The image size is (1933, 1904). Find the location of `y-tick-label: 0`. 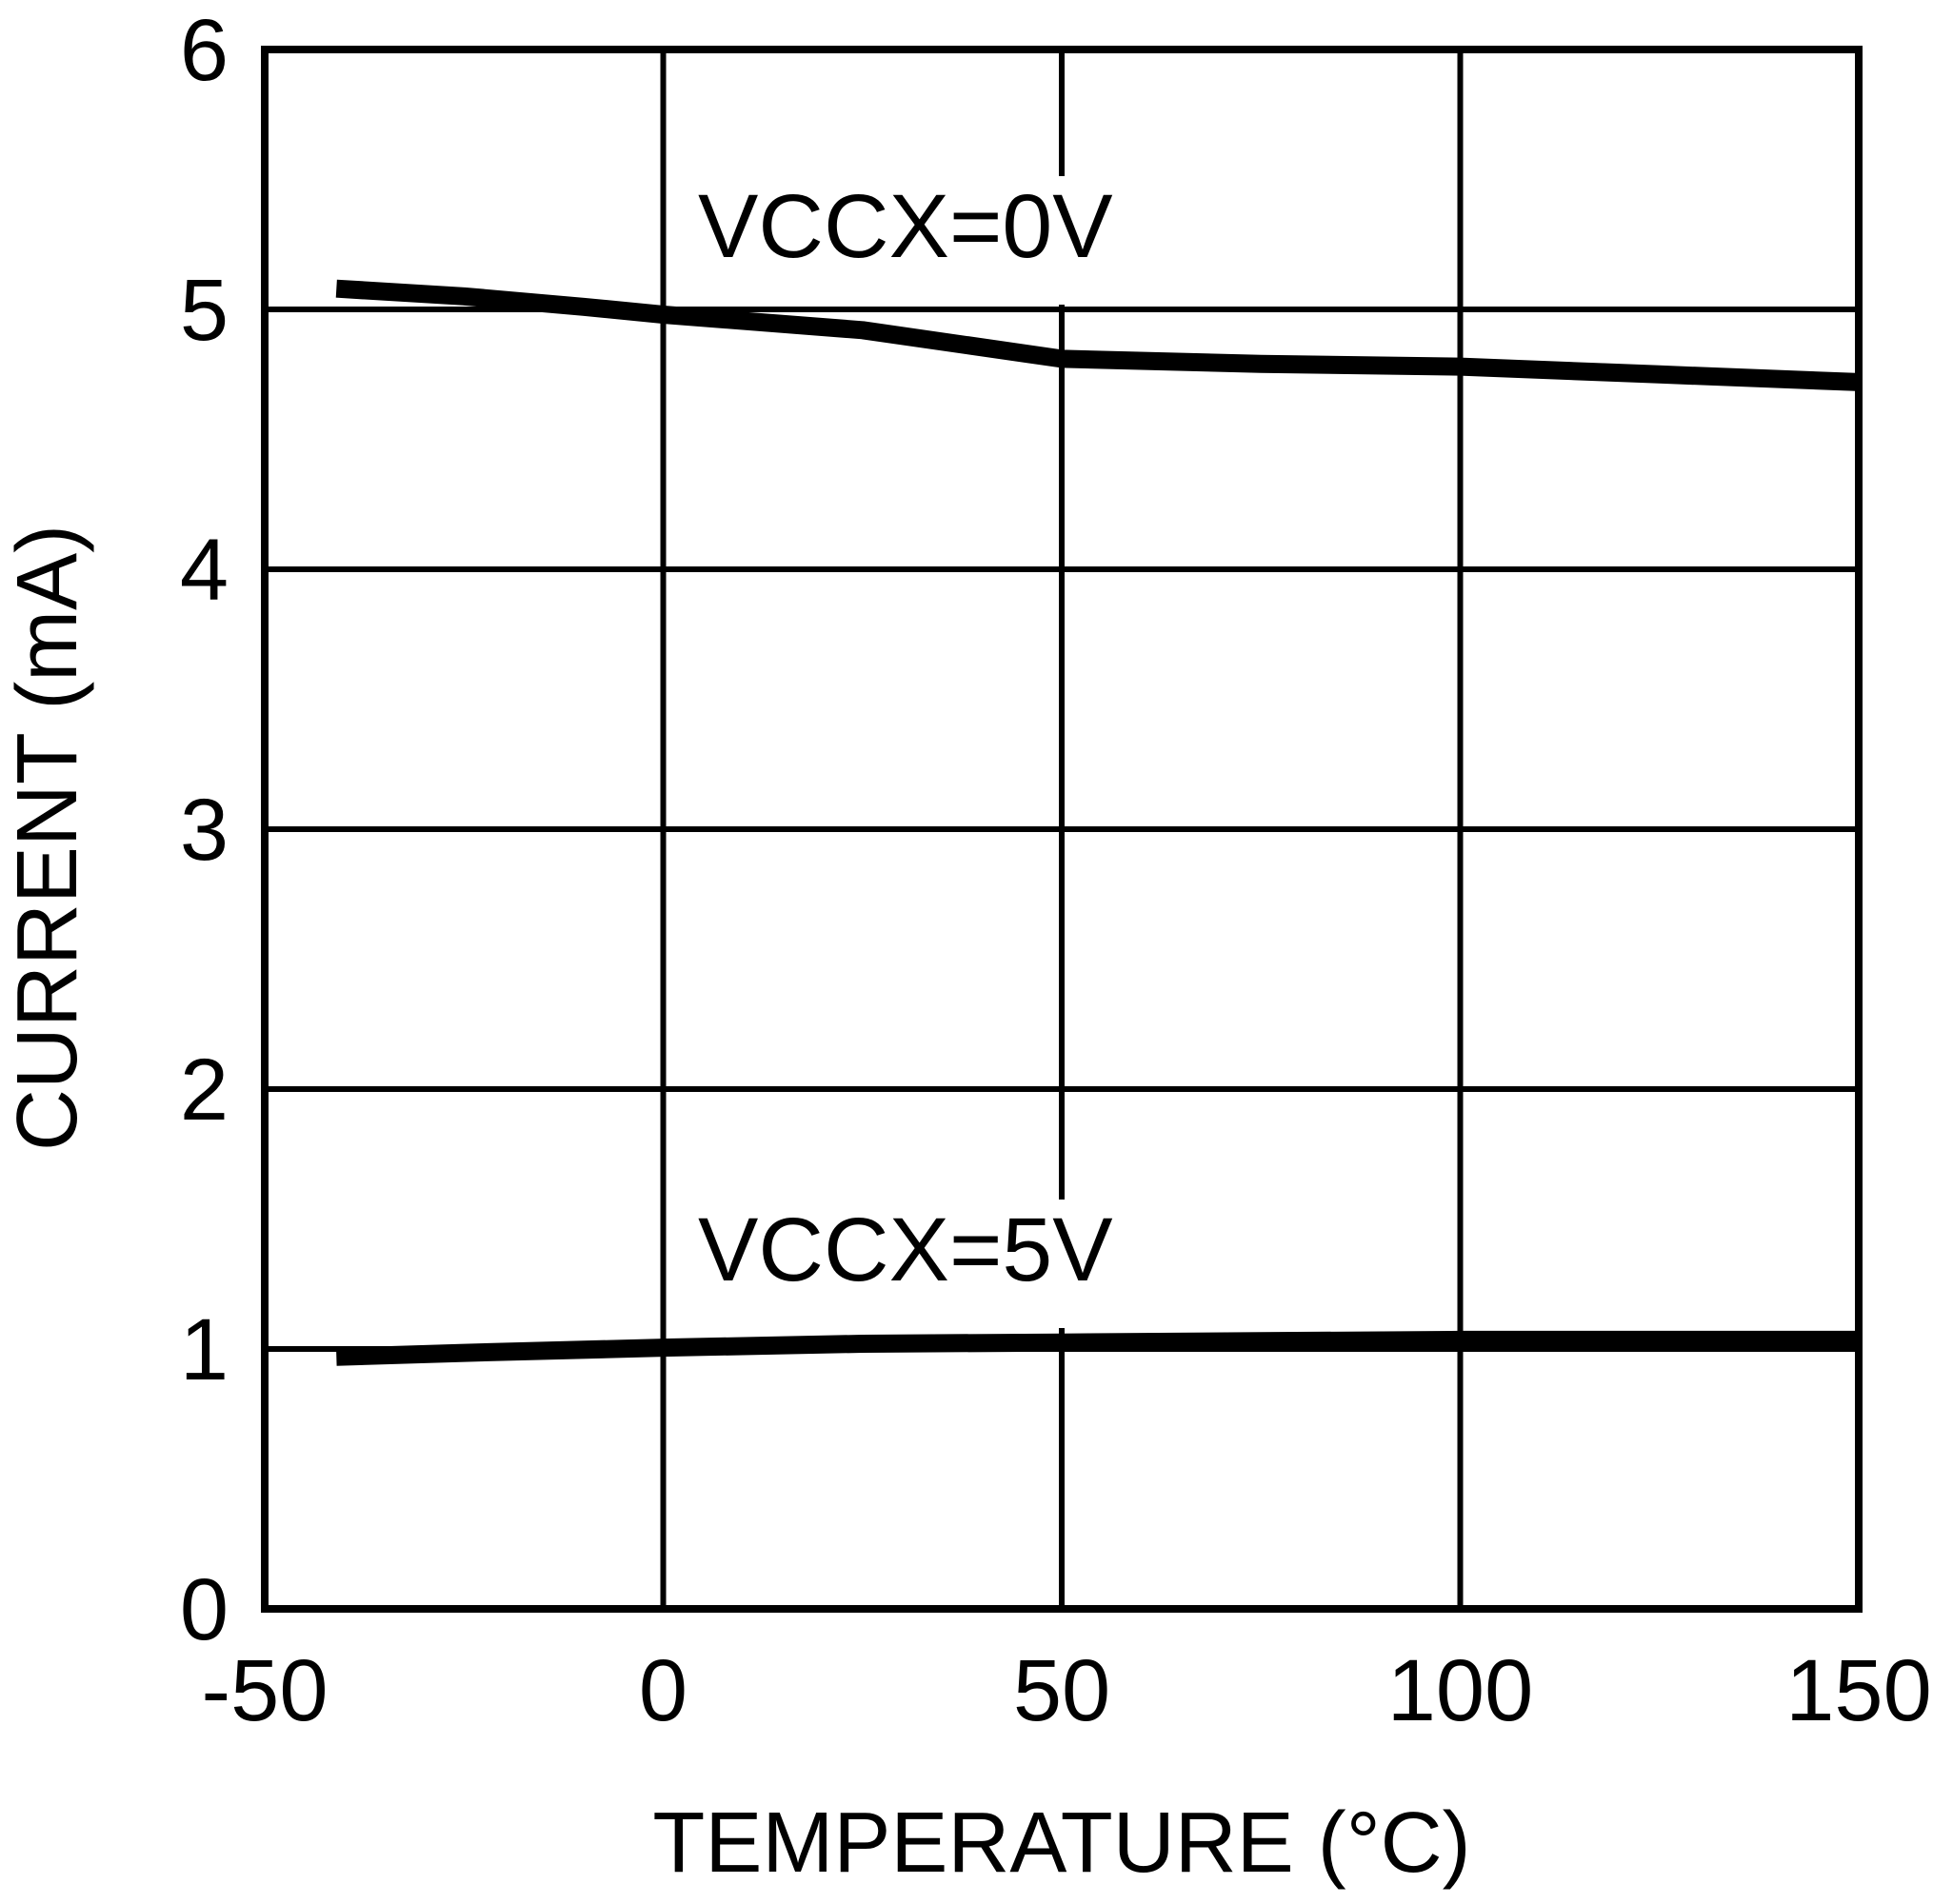

y-tick-label: 0 is located at coordinates (204, 1609).